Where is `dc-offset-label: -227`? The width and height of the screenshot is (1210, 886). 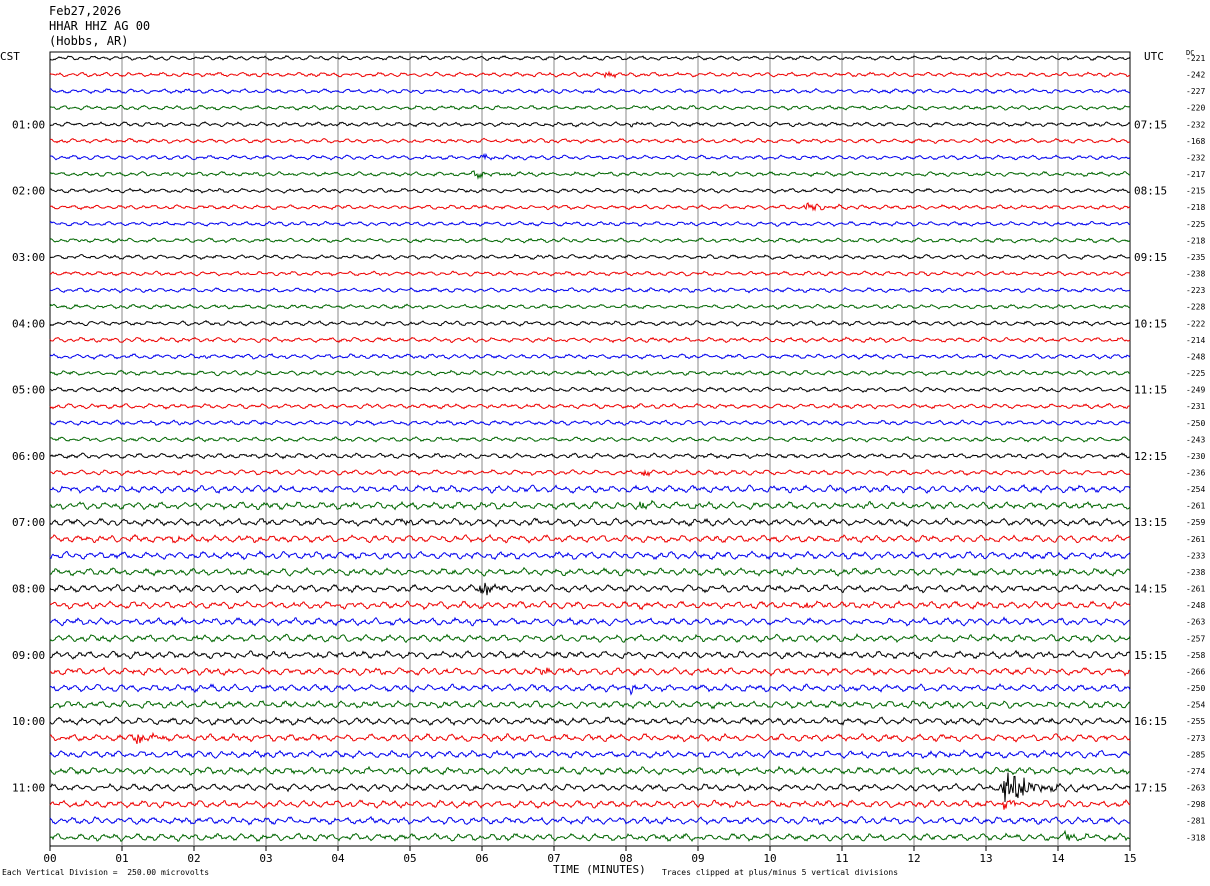 dc-offset-label: -227 is located at coordinates (1195, 91).